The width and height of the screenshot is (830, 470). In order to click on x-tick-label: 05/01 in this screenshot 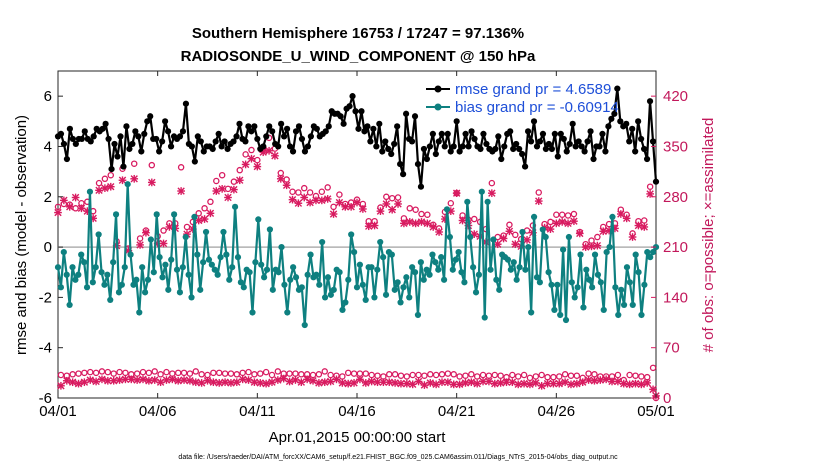, I will do `click(656, 411)`.